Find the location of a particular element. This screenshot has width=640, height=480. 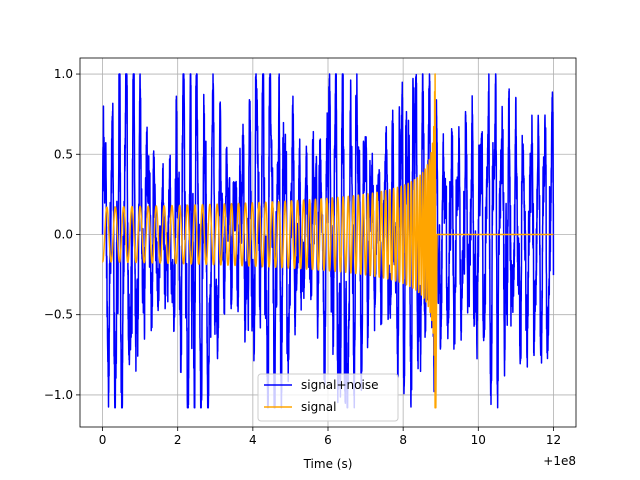

legend-label-signal-noise: signal+noise is located at coordinates (339, 385).